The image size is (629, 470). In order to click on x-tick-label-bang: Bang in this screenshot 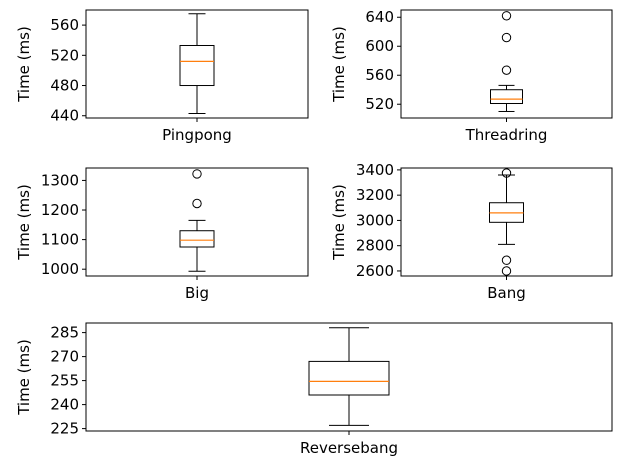, I will do `click(506, 293)`.